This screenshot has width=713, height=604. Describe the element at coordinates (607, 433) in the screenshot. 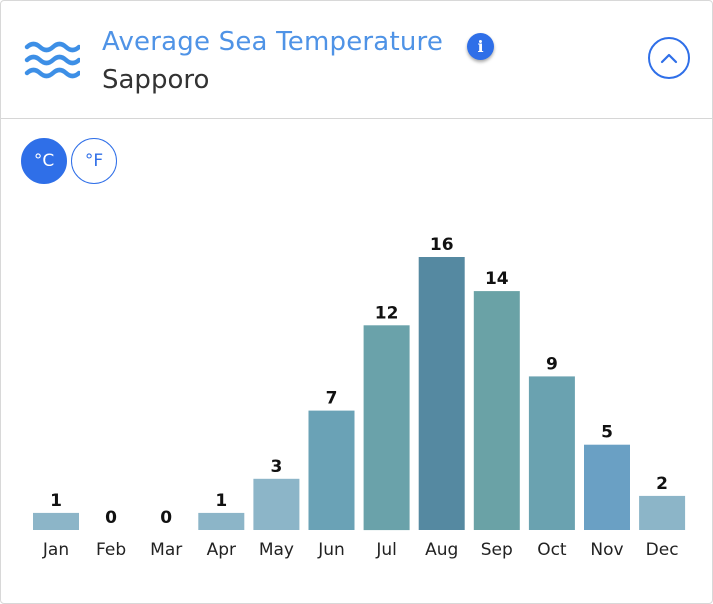

I see `value-label-nov: 5` at that location.